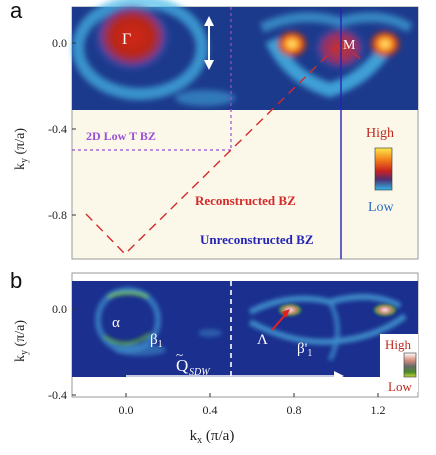 This screenshot has width=436, height=455. I want to click on colorbar-a-high: High, so click(380, 133).